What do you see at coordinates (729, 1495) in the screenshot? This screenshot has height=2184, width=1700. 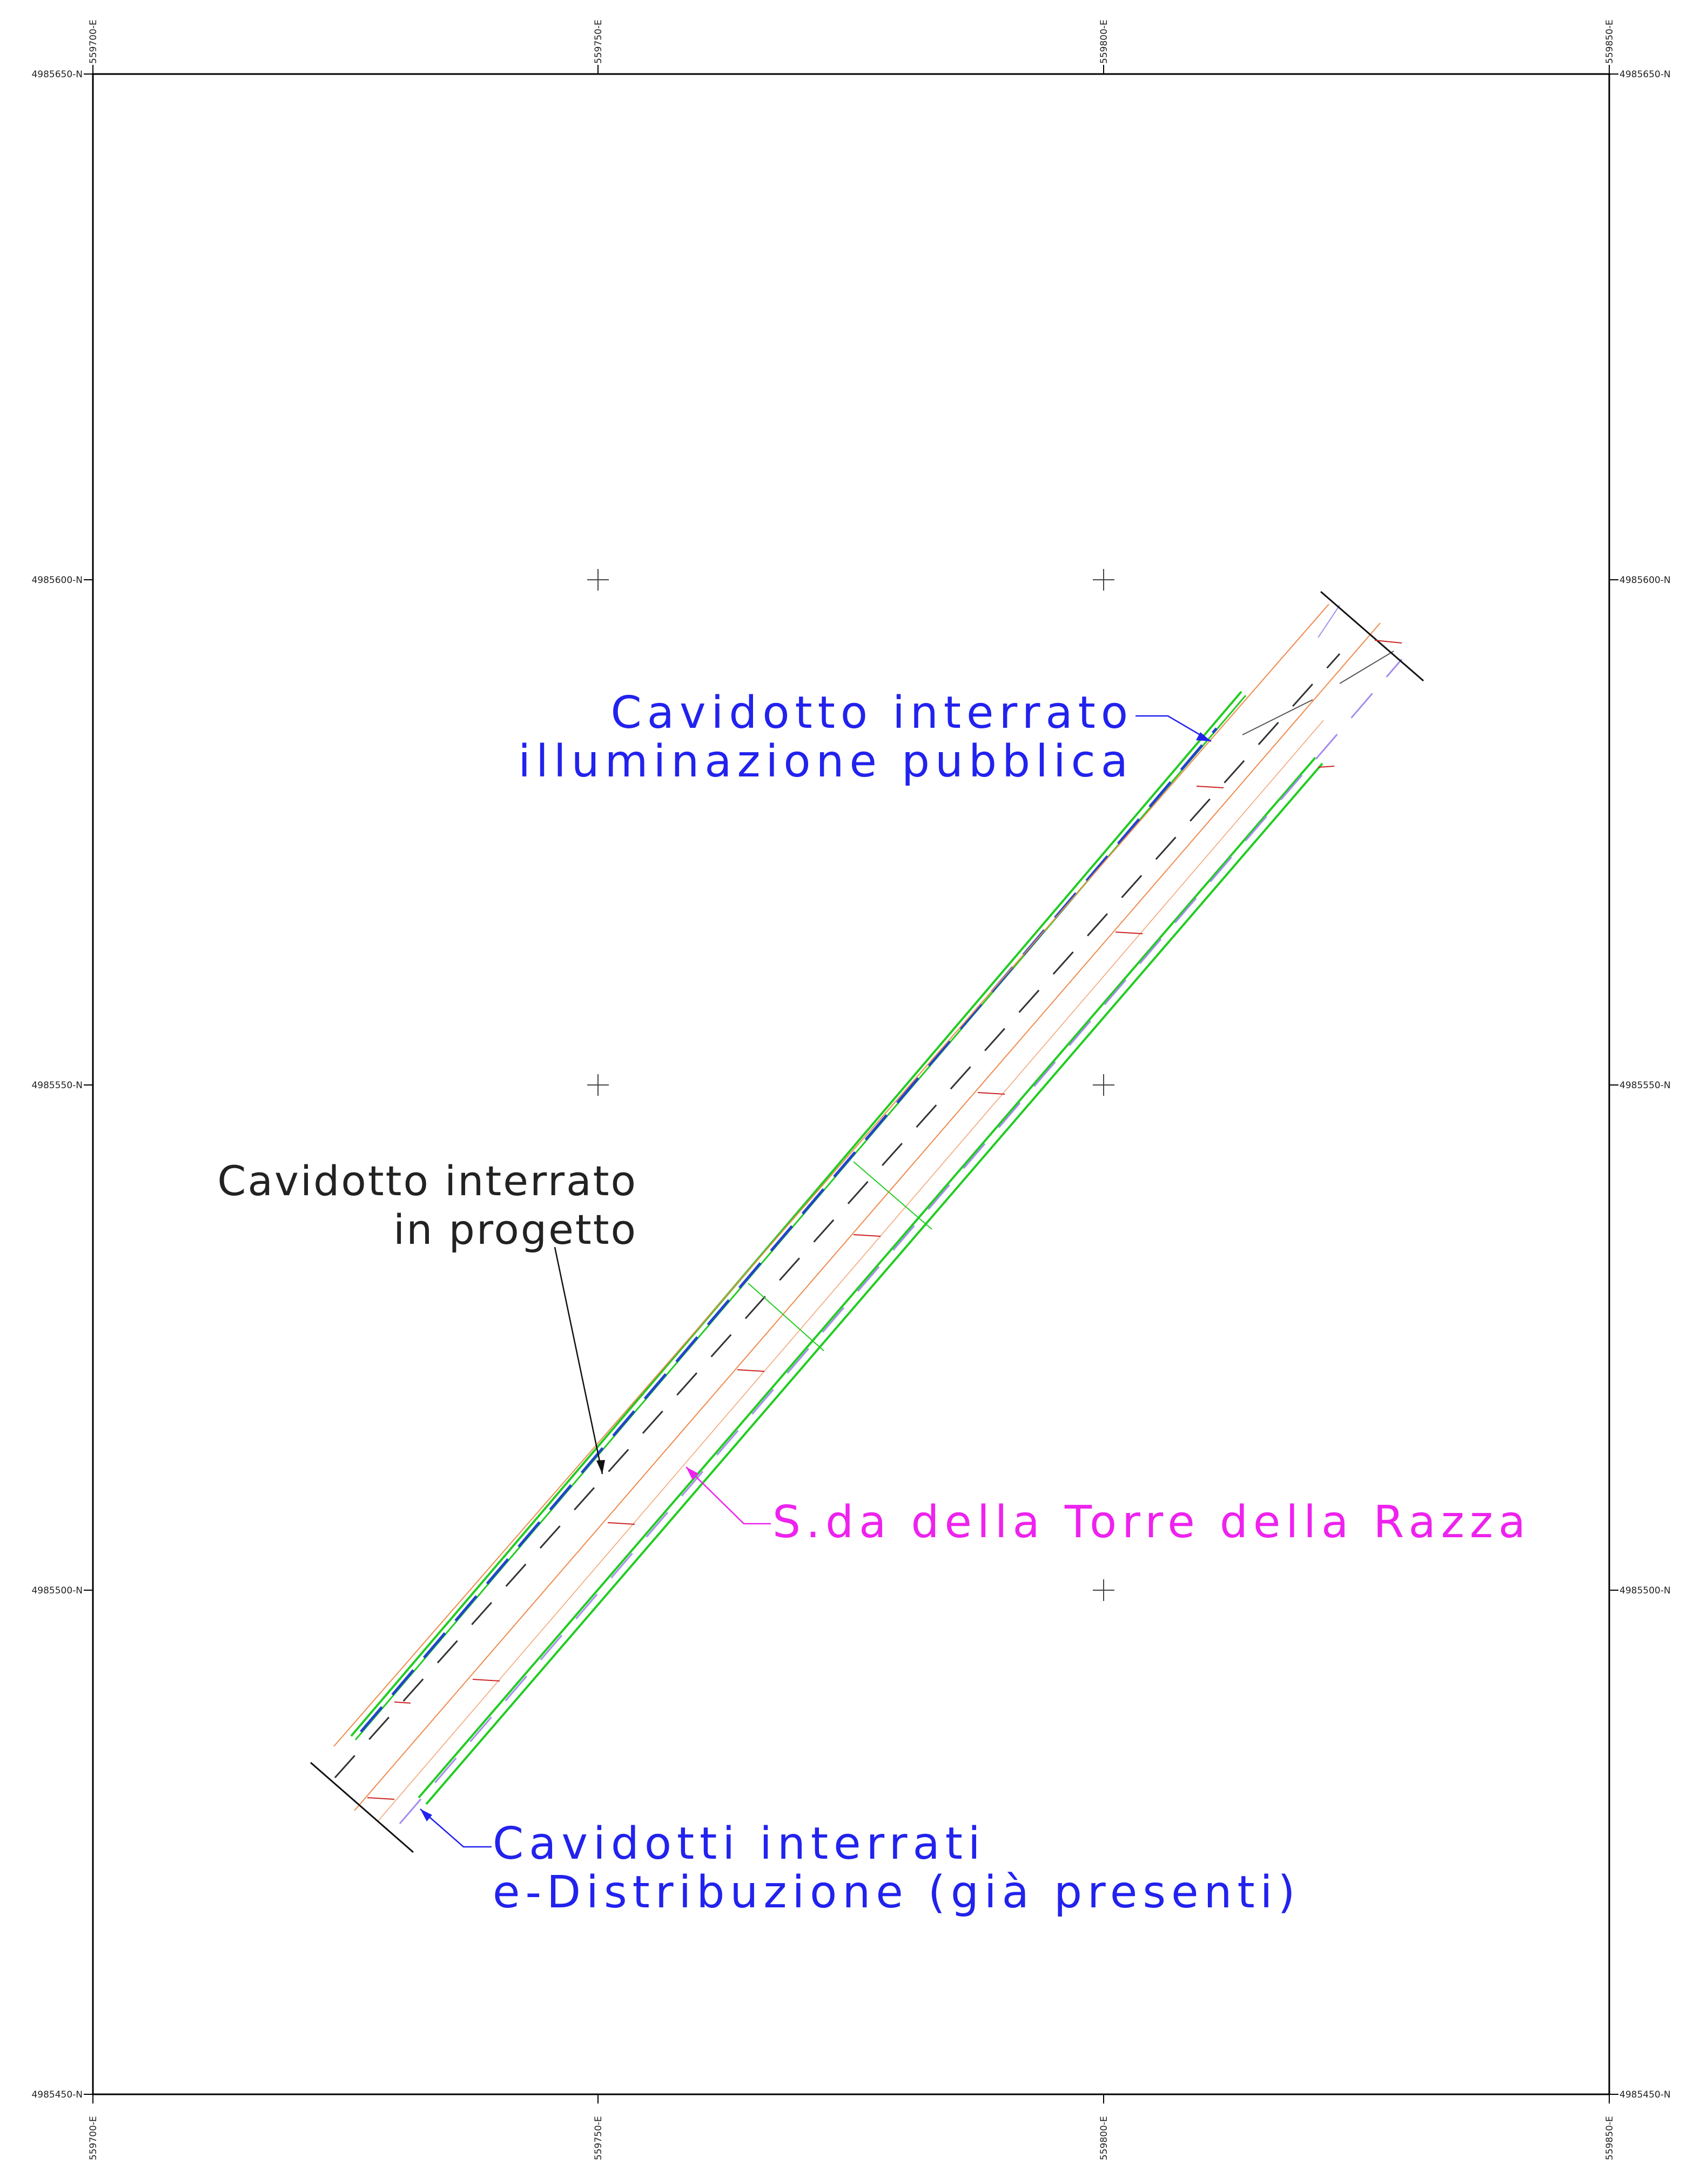 I see `leader-strada` at bounding box center [729, 1495].